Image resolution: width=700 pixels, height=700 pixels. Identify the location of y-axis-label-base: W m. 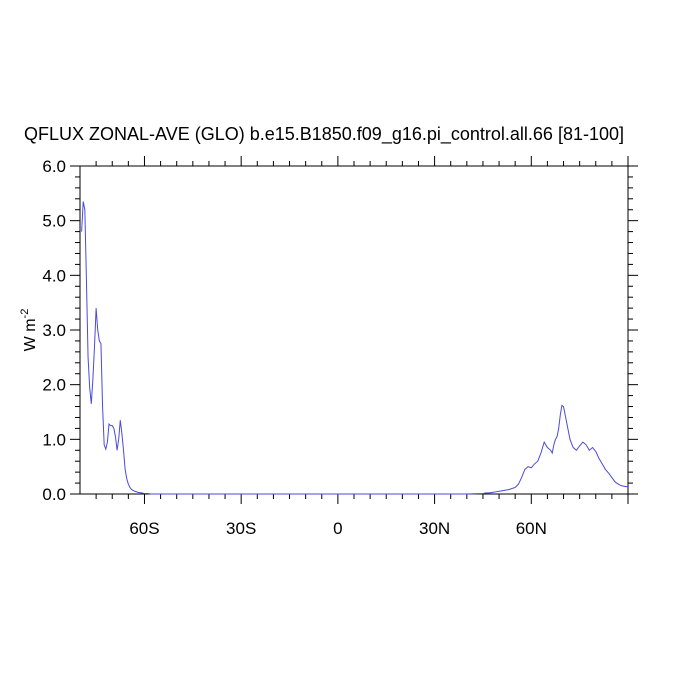
(30, 334).